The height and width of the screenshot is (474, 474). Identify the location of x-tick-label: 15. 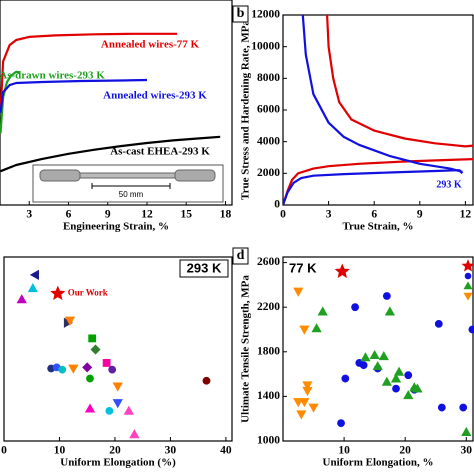
(186, 215).